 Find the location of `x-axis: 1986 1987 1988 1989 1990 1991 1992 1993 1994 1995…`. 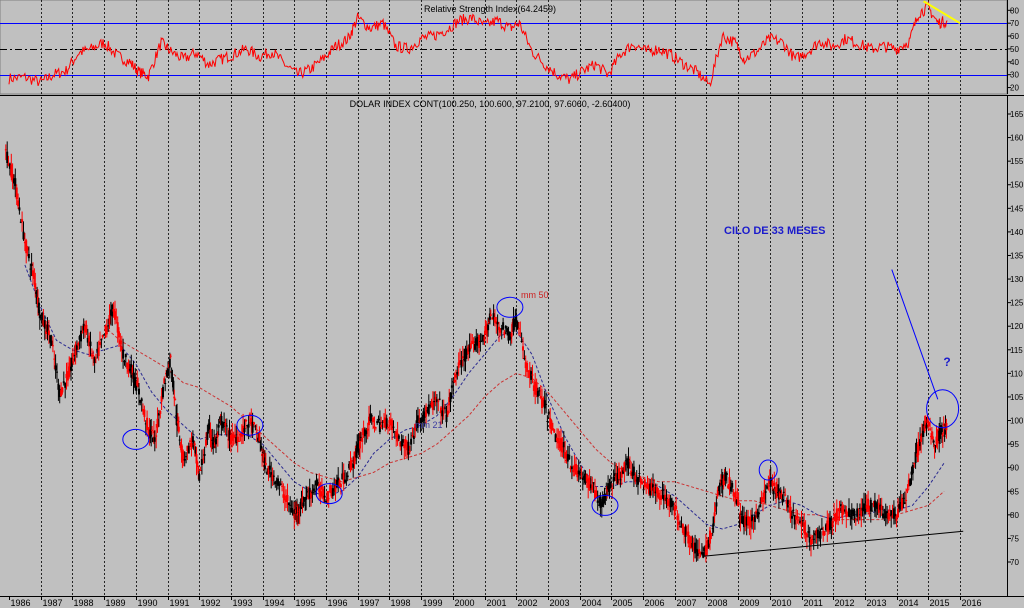

x-axis: 1986 1987 1988 1989 1990 1991 1992 1993 1994 1995… is located at coordinates (512, 602).